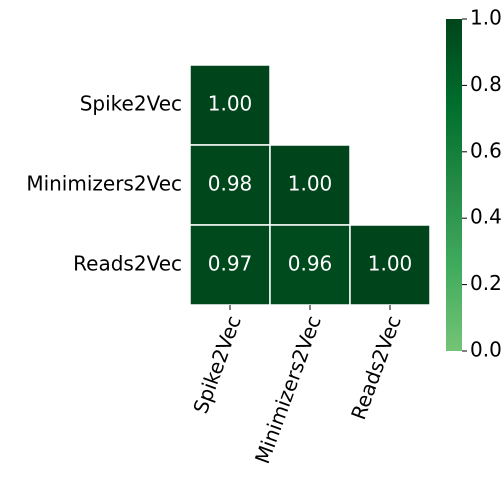  What do you see at coordinates (486, 84) in the screenshot?
I see `colorbar-tick-label: 0.8` at bounding box center [486, 84].